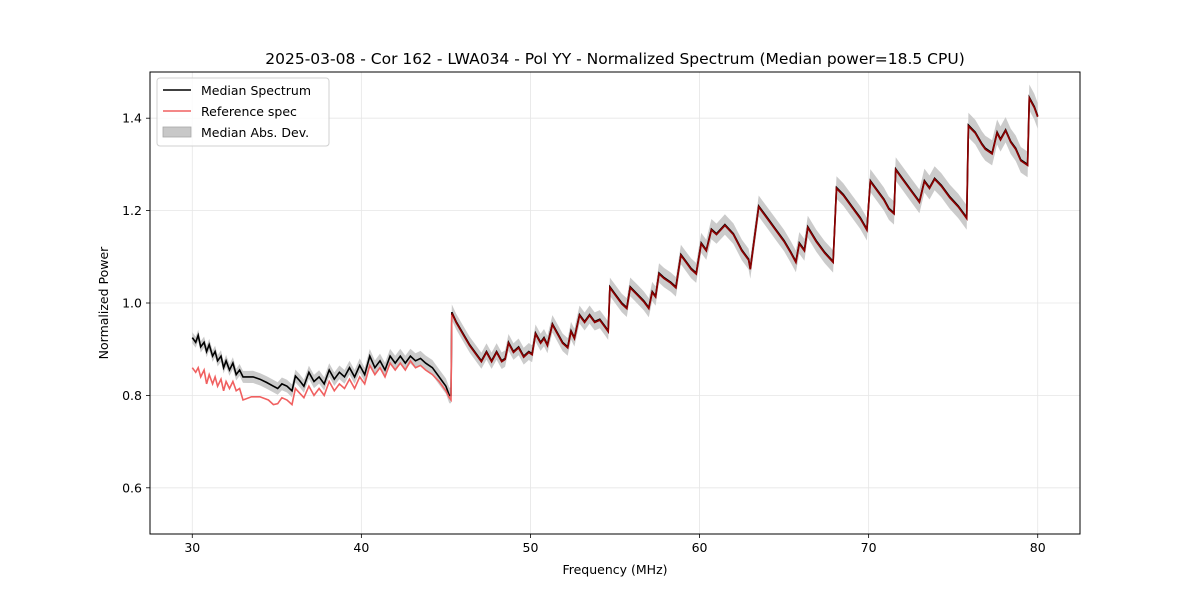 Image resolution: width=1200 pixels, height=600 pixels. What do you see at coordinates (361, 547) in the screenshot?
I see `x-tick-label: 40` at bounding box center [361, 547].